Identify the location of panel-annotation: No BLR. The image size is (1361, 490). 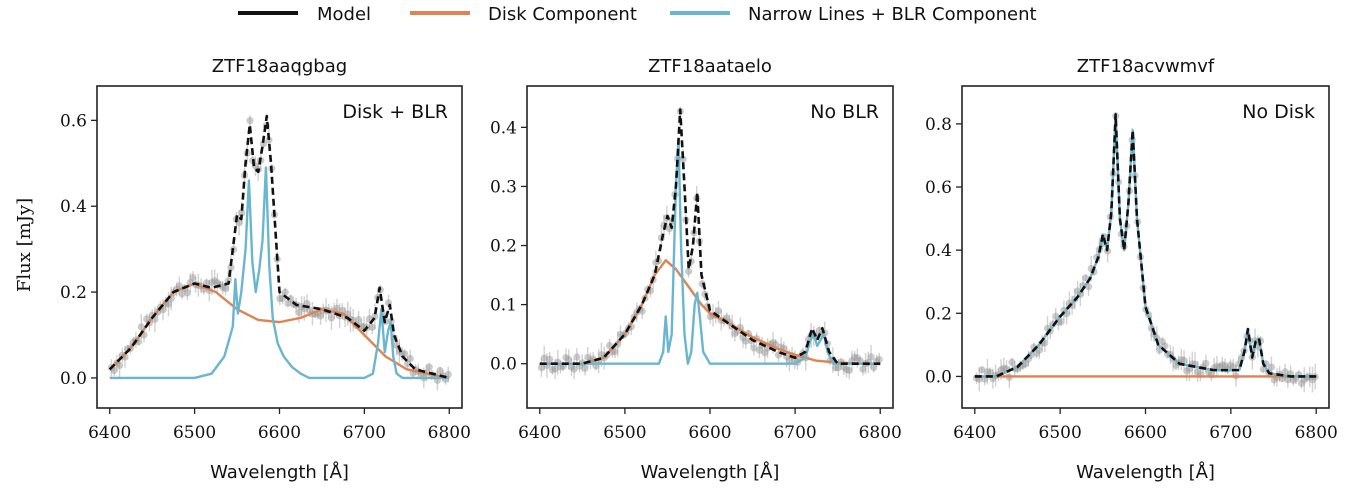
(844, 112).